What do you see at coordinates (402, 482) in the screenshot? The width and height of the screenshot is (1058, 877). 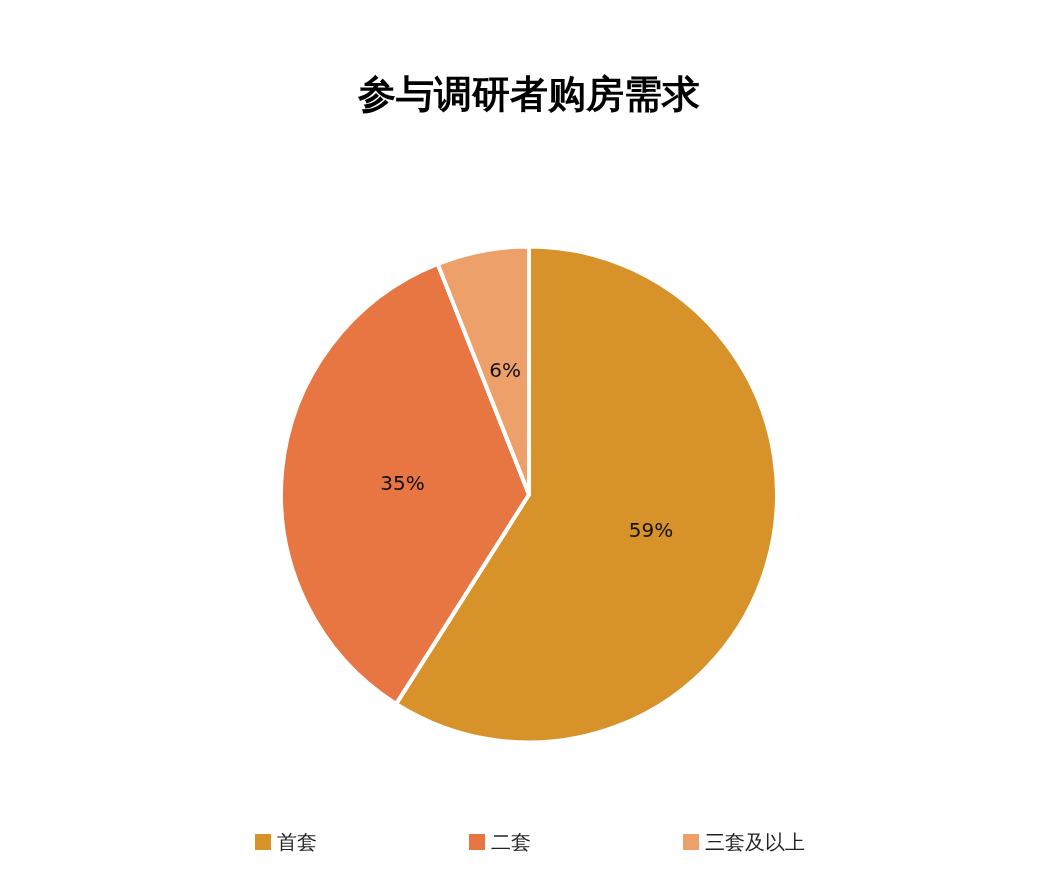 I see `data-label: 35%` at bounding box center [402, 482].